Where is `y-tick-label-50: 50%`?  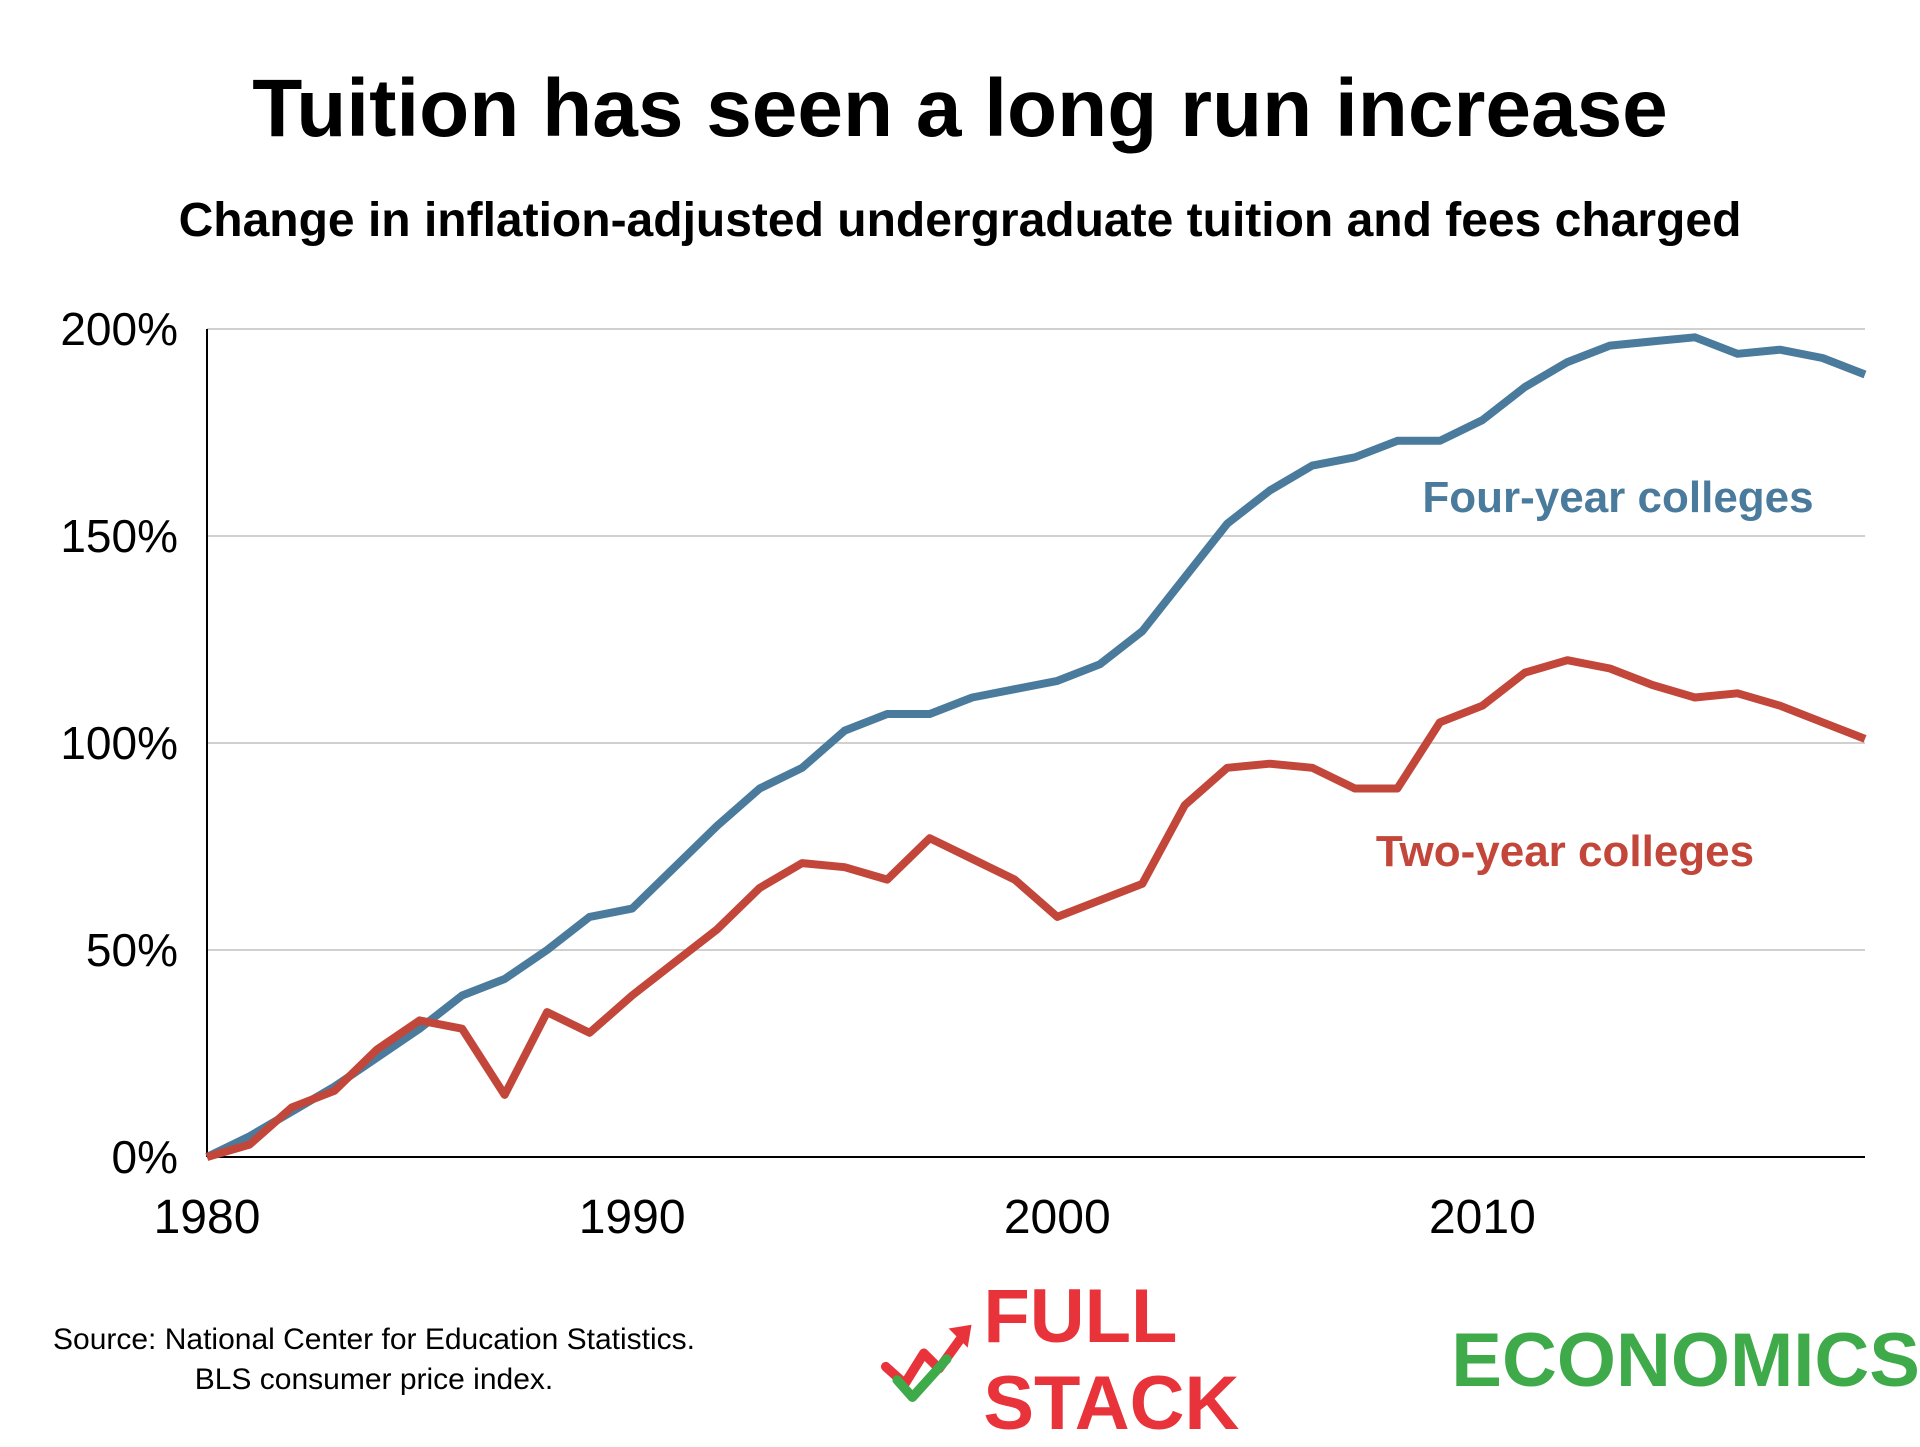
y-tick-label-50: 50% is located at coordinates (132, 950).